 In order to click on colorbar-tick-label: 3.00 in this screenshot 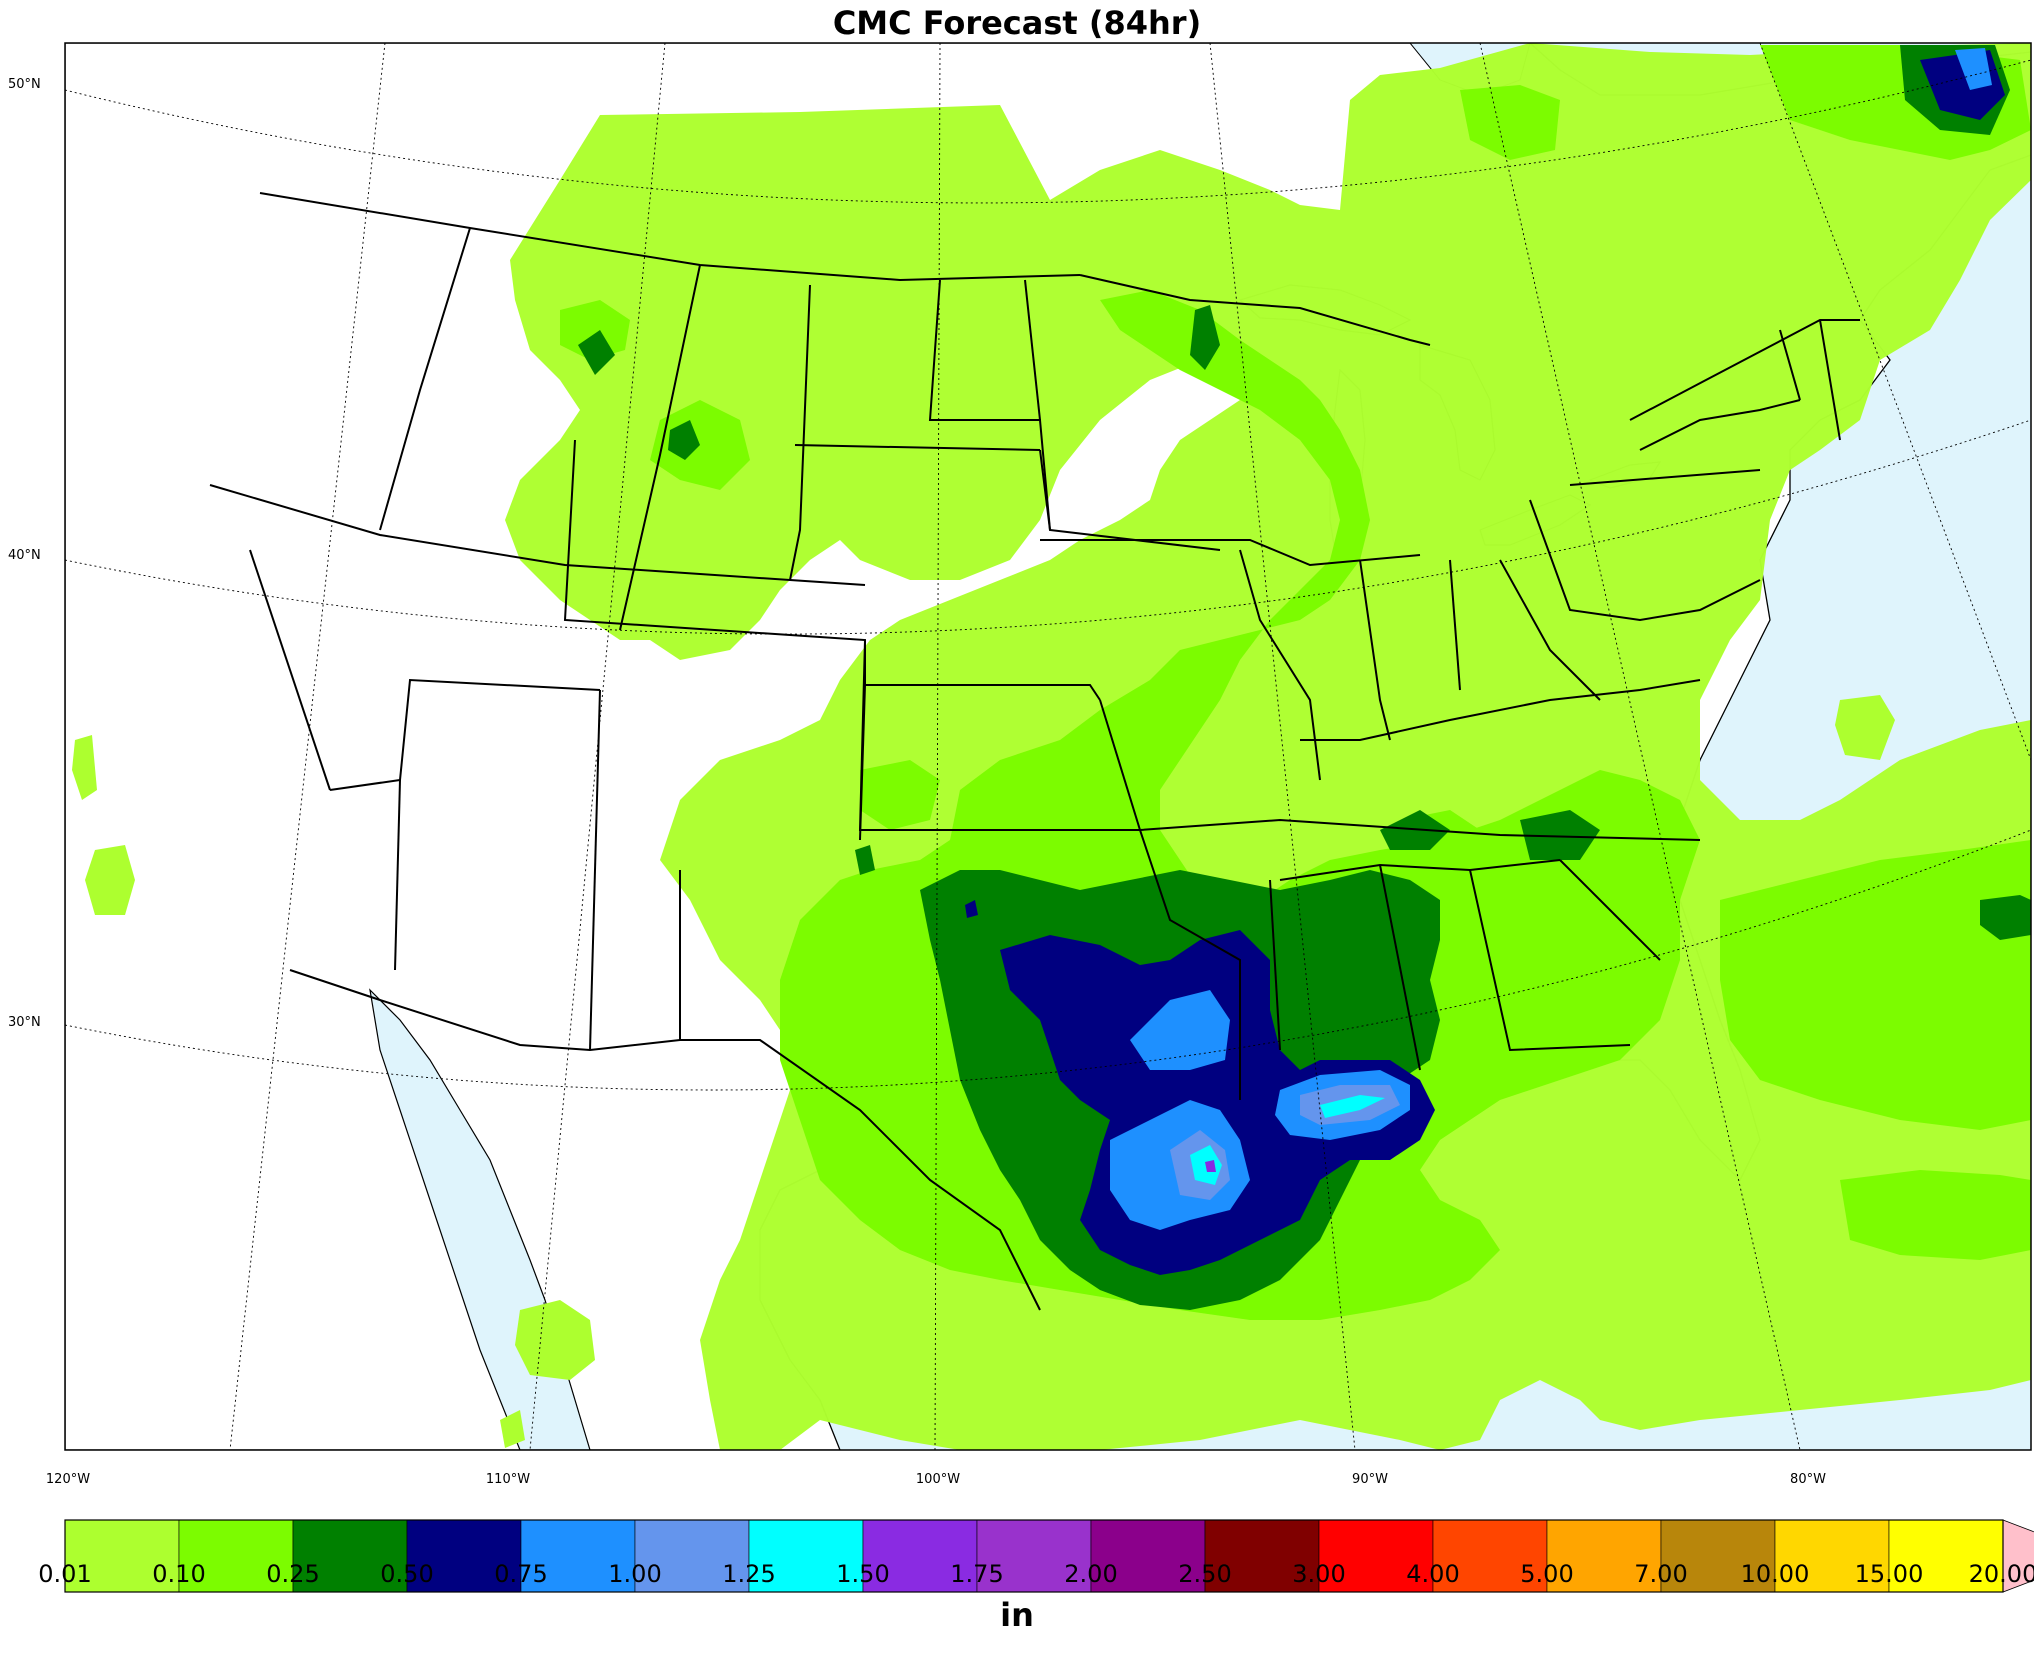, I will do `click(1319, 1574)`.